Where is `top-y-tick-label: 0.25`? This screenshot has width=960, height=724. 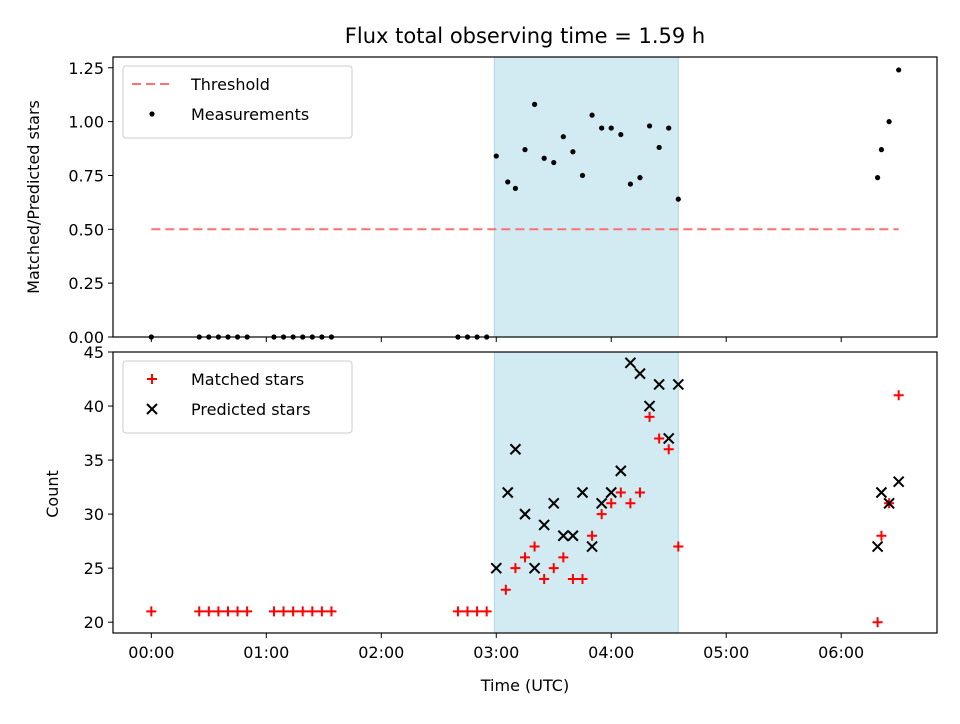 top-y-tick-label: 0.25 is located at coordinates (86, 283).